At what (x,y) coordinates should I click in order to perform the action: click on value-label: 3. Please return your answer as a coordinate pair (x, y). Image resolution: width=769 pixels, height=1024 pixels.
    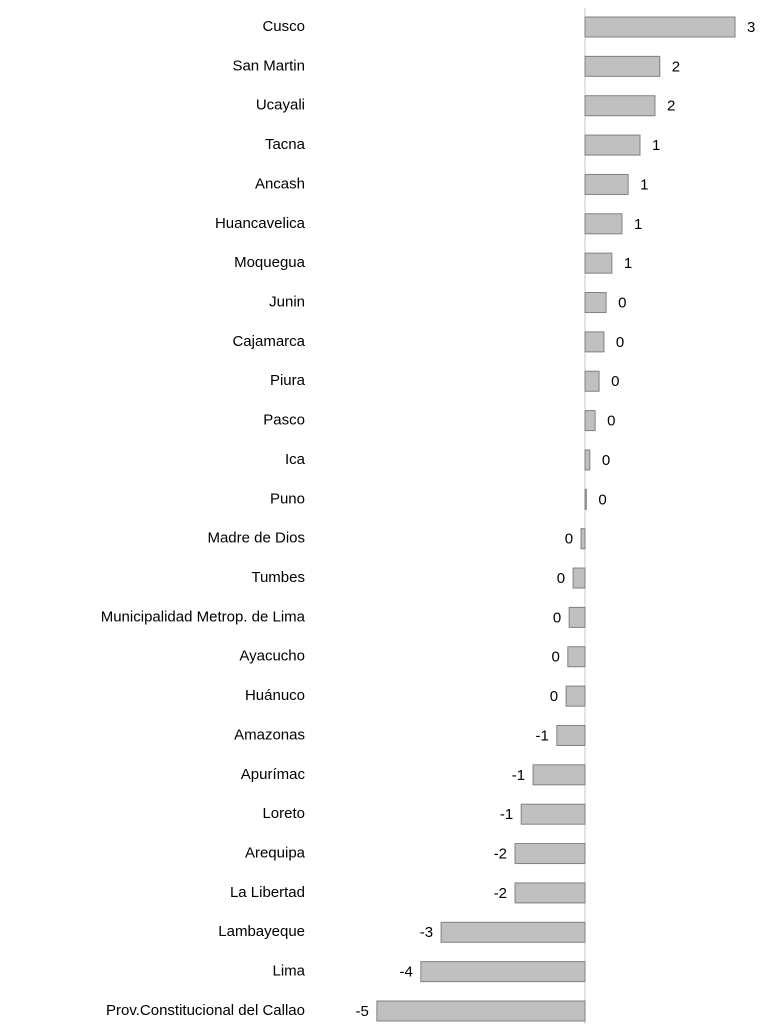
    Looking at the image, I should click on (751, 27).